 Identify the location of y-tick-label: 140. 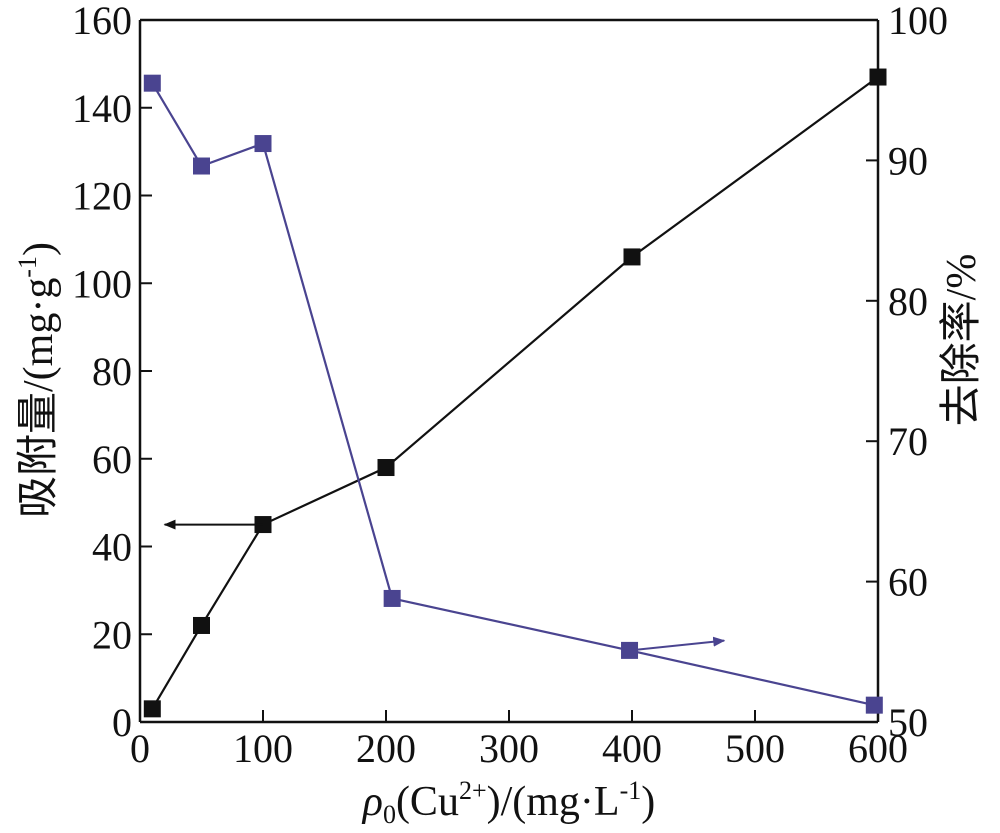
(102, 108).